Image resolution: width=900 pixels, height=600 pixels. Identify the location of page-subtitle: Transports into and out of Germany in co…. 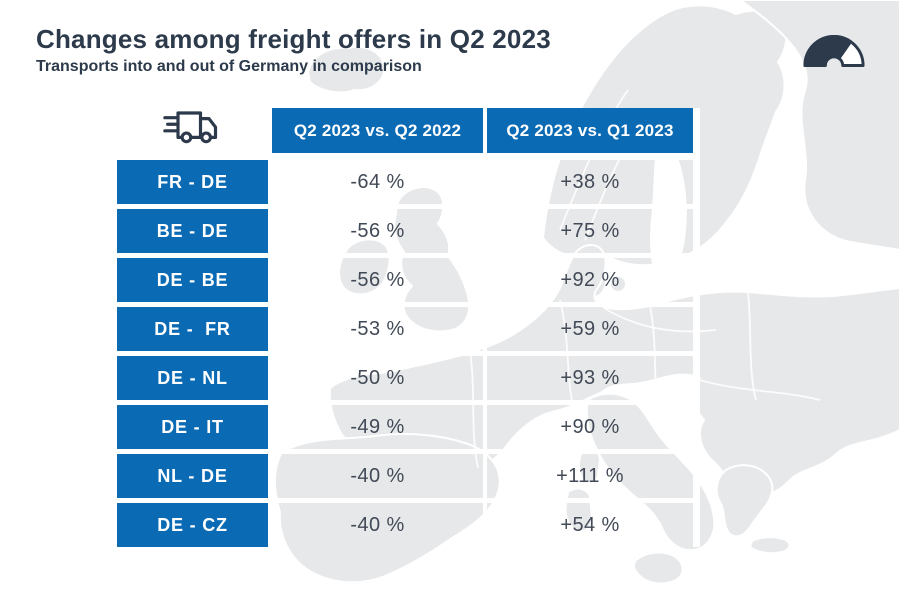
(229, 66).